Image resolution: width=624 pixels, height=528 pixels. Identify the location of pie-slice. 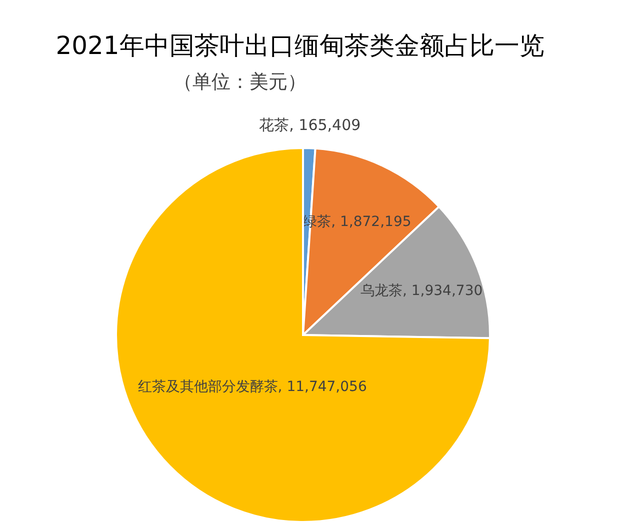
(396, 273).